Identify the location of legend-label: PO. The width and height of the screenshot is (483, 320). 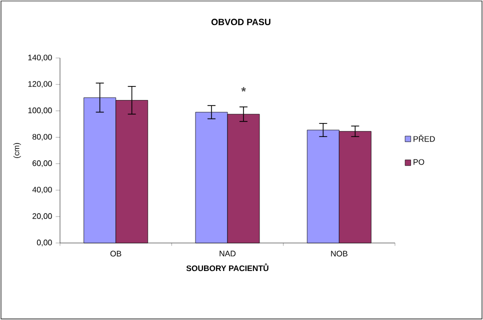
(419, 162).